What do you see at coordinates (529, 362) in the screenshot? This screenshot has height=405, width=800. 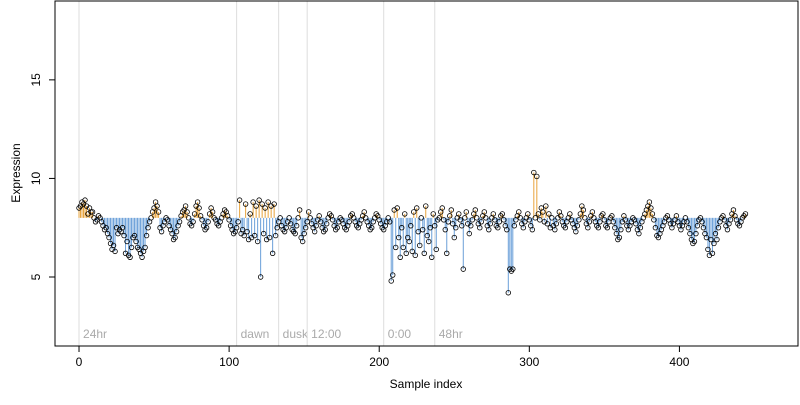 I see `x-tick-label: 300` at bounding box center [529, 362].